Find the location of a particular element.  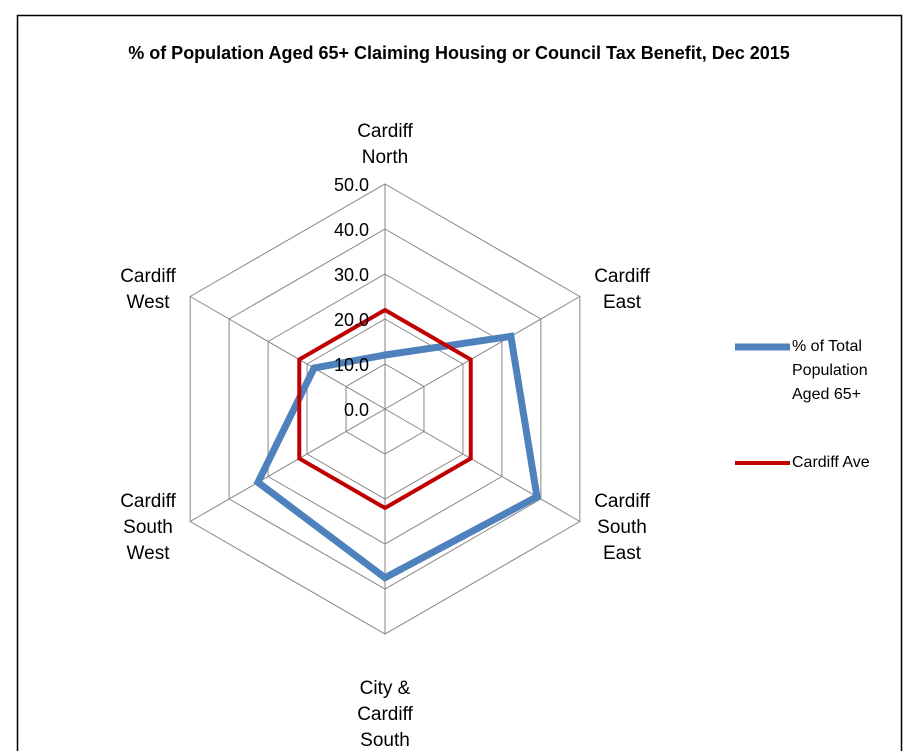

legend-label: Cardiff Ave is located at coordinates (831, 462).